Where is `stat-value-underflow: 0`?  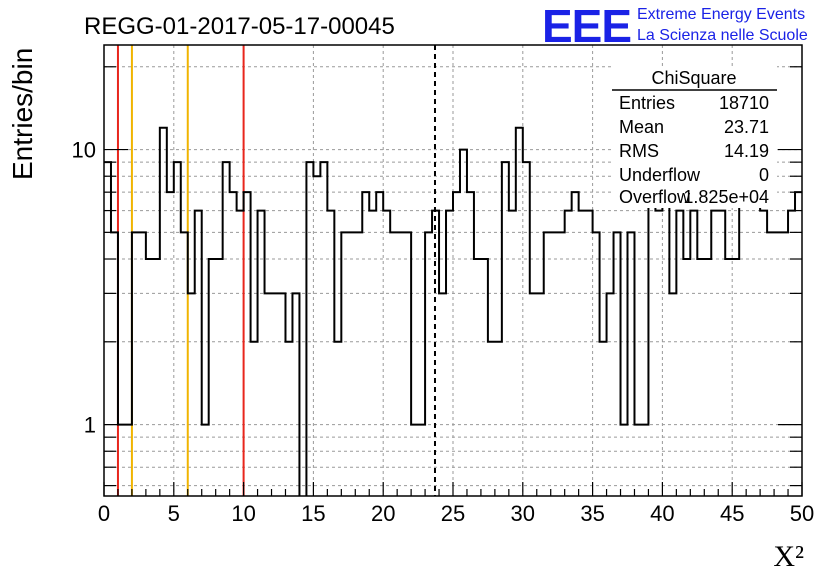
stat-value-underflow: 0 is located at coordinates (764, 175).